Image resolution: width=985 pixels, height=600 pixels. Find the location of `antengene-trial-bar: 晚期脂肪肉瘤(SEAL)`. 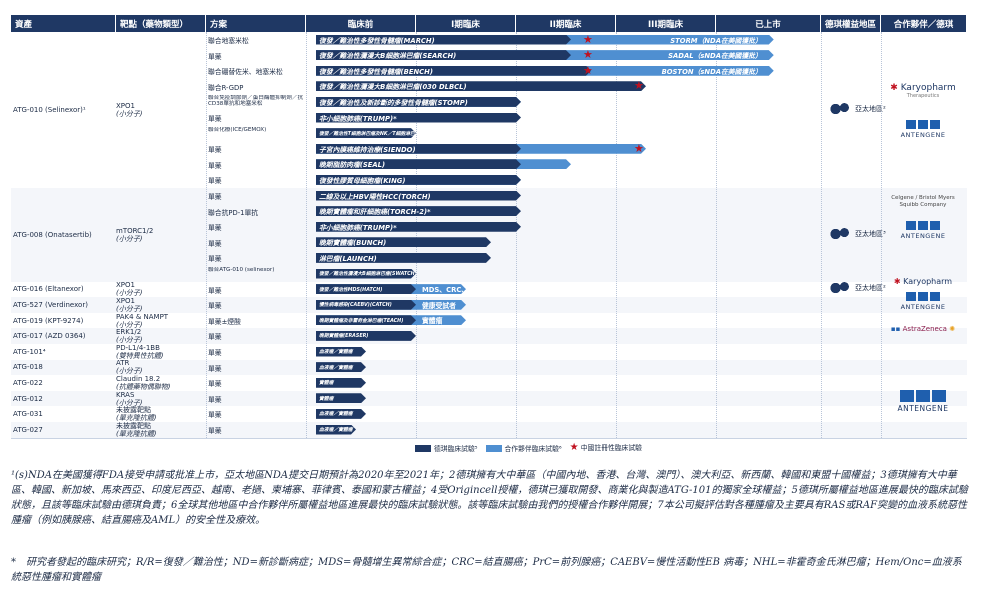

antengene-trial-bar: 晚期脂肪肉瘤(SEAL) is located at coordinates (418, 164).